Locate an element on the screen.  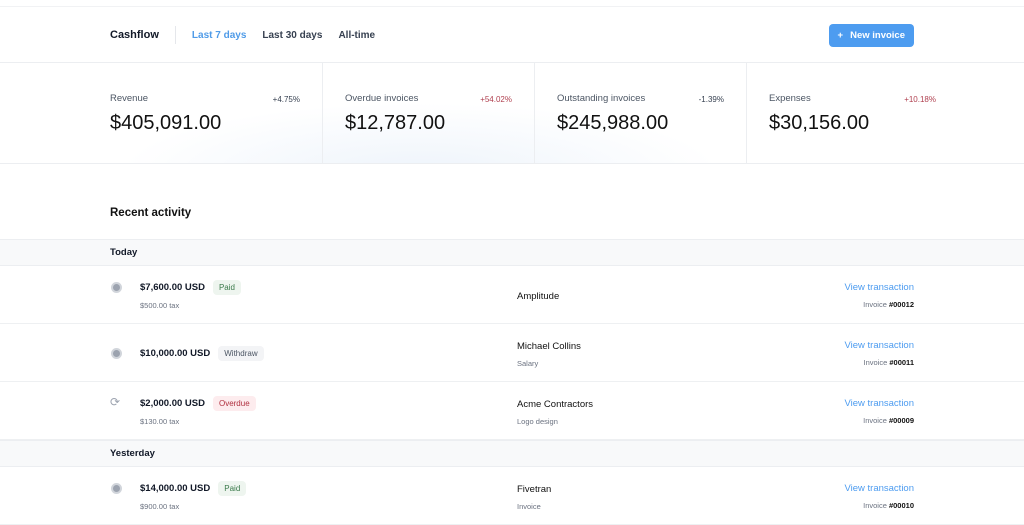
client-name: Acme Contractors is located at coordinates (555, 404).